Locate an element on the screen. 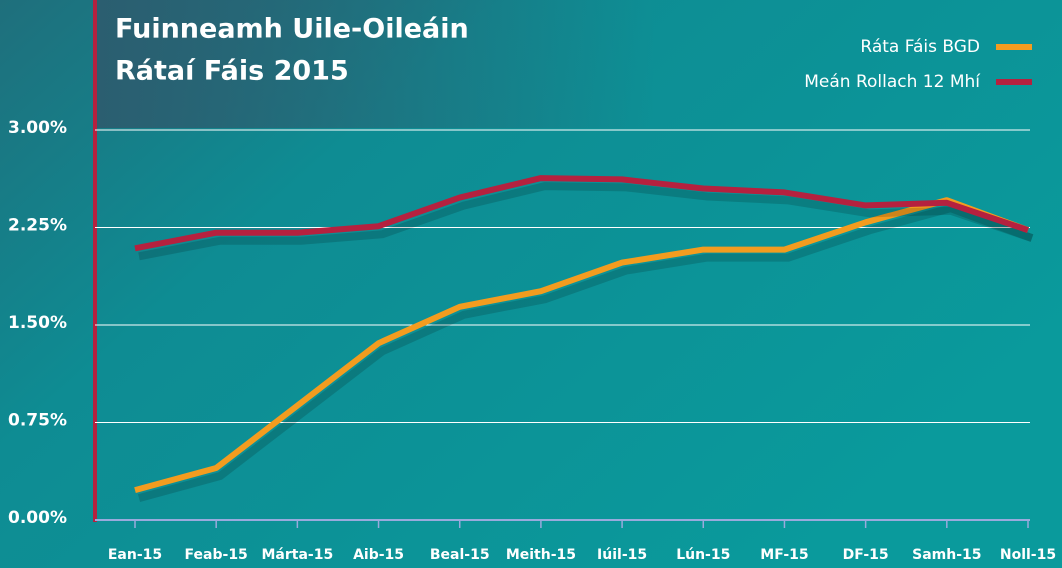 The height and width of the screenshot is (568, 1062). x-tick-label: Noll-15 is located at coordinates (1028, 555).